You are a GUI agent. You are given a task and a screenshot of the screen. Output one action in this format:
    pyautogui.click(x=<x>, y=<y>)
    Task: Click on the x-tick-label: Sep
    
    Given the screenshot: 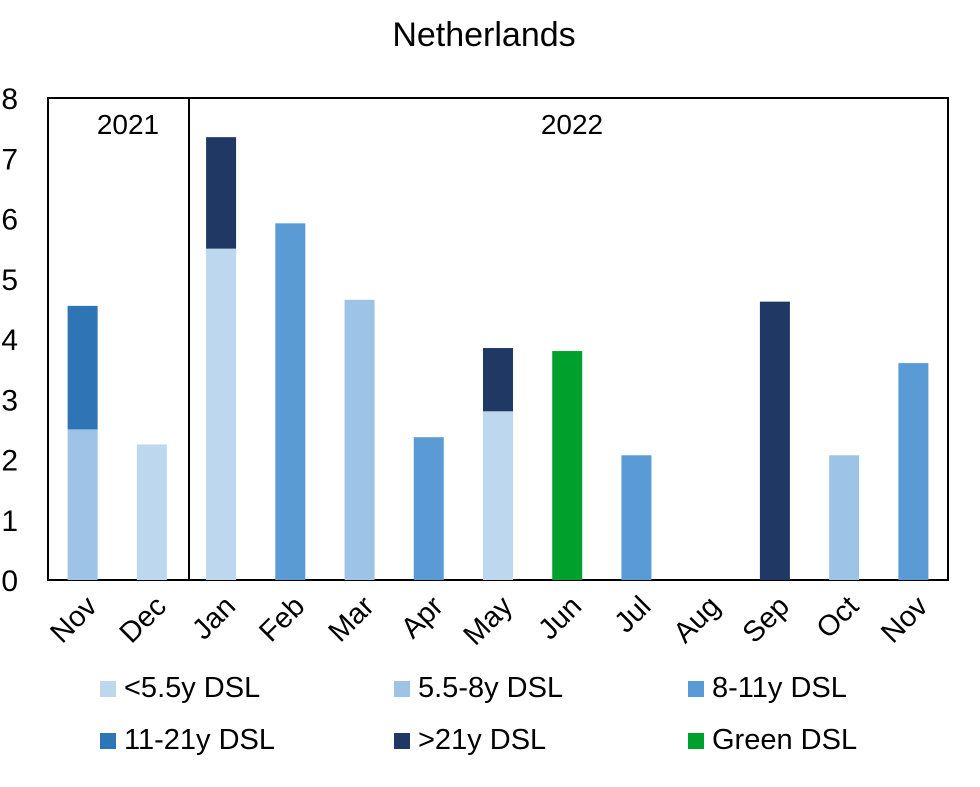 What is the action you would take?
    pyautogui.click(x=766, y=619)
    